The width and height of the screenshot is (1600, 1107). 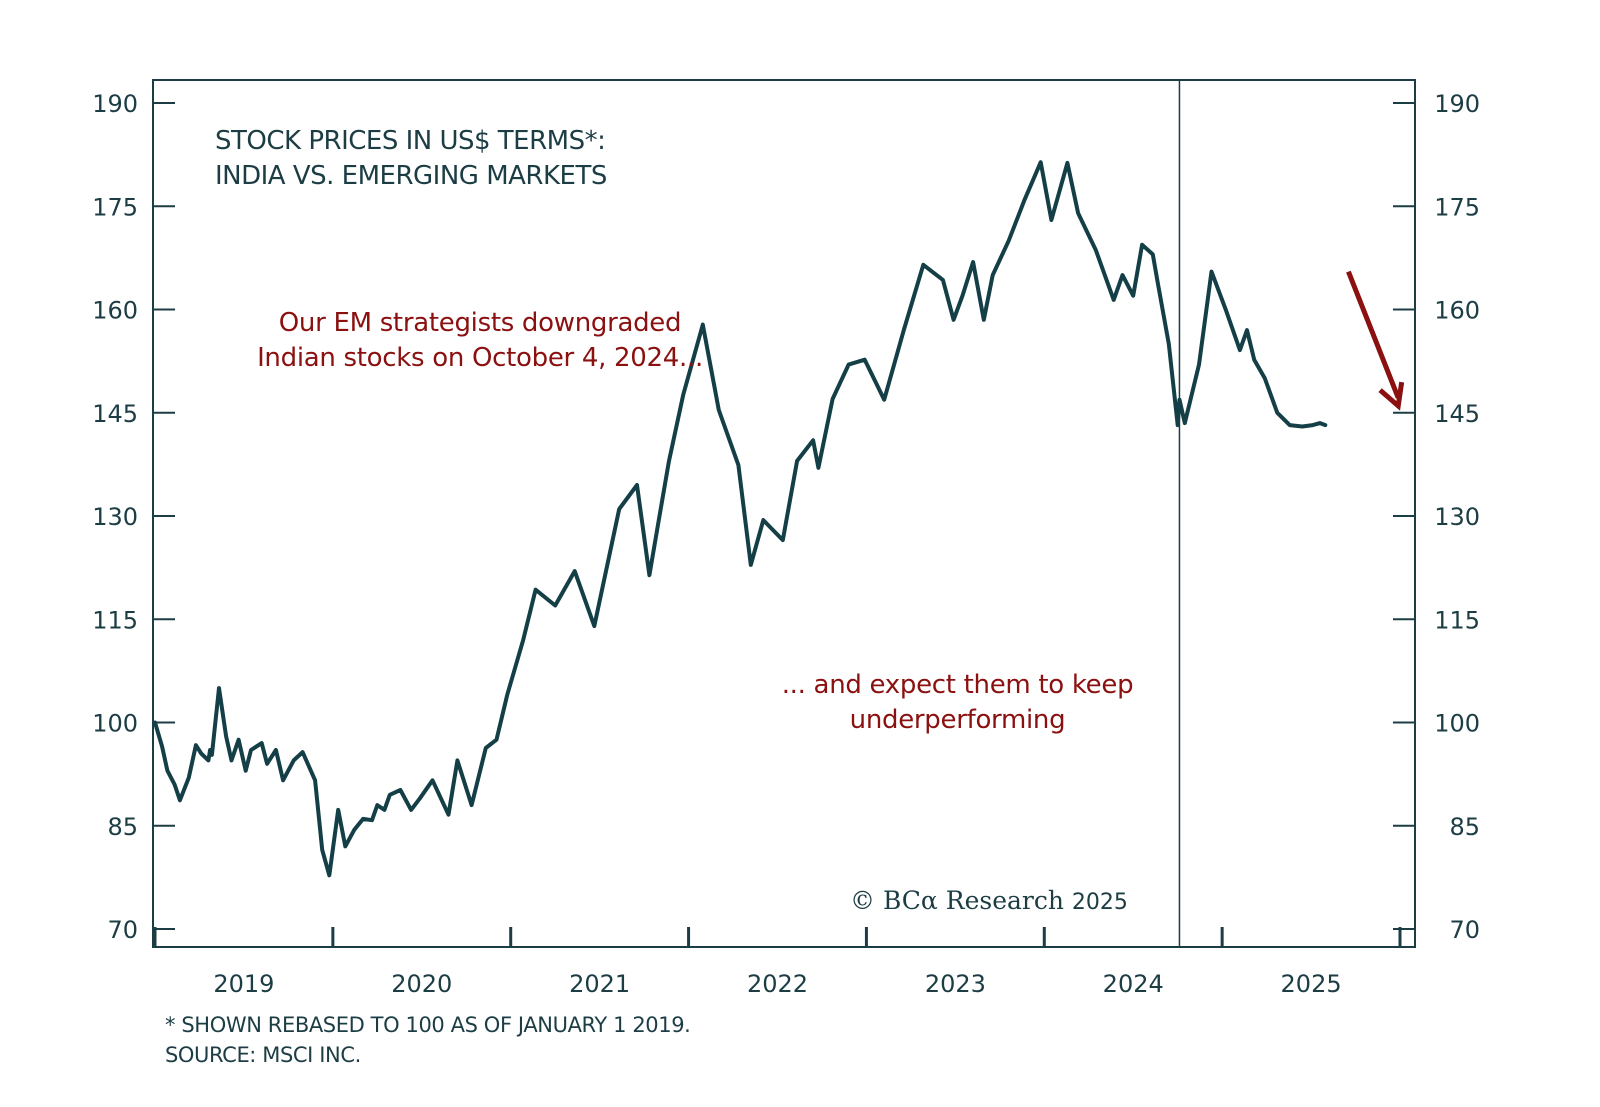 I want to click on x-axis: 2019 2020 2021 2022 2023 2024 2025, so click(x=777, y=962).